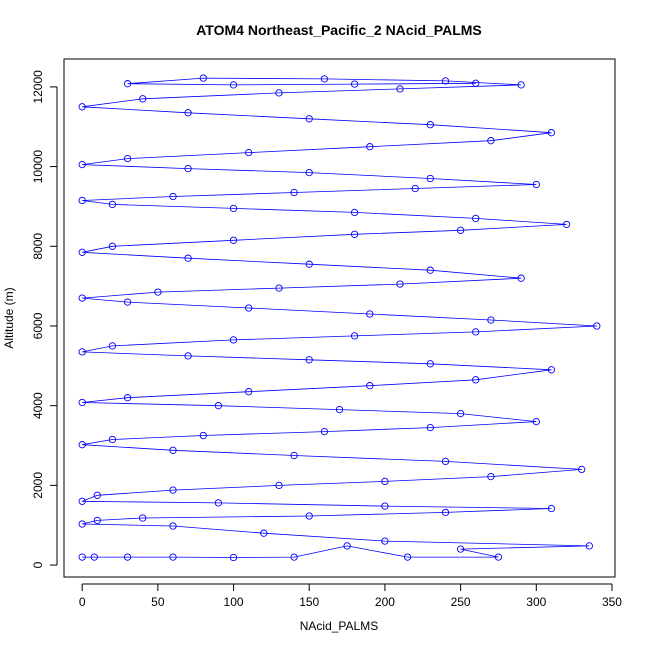 This screenshot has height=650, width=650. Describe the element at coordinates (38, 167) in the screenshot. I see `y-tick-label: 10000` at that location.